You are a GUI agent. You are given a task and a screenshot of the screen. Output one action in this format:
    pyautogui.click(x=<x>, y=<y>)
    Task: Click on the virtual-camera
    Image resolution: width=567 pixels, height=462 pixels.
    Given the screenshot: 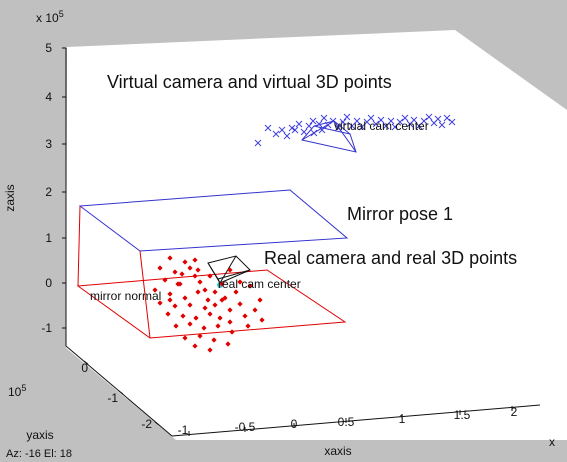 What is the action you would take?
    pyautogui.click(x=329, y=136)
    